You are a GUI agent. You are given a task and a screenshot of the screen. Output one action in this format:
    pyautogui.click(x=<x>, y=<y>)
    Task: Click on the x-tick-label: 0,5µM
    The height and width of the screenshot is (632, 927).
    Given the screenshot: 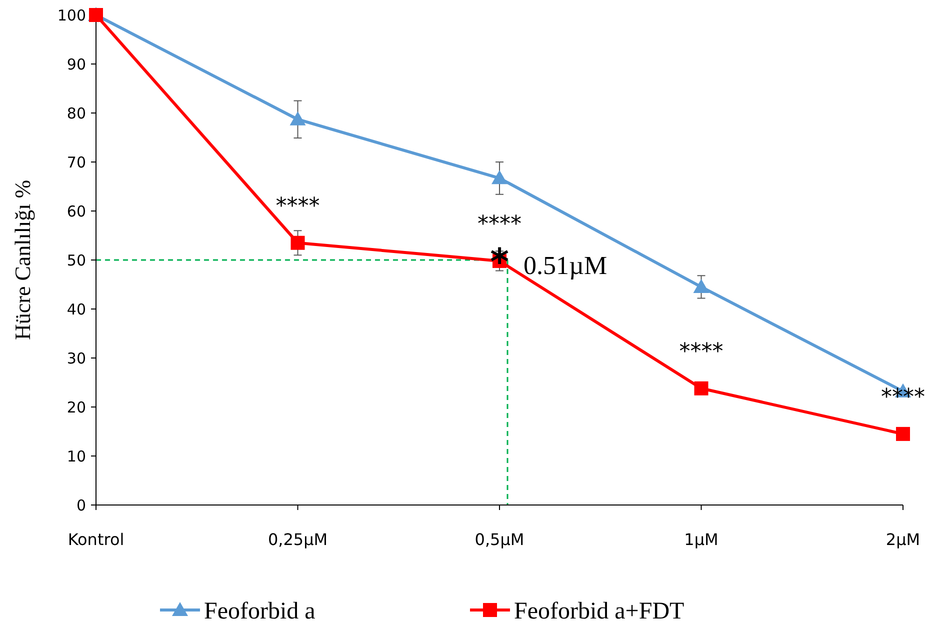 What is the action you would take?
    pyautogui.click(x=499, y=539)
    